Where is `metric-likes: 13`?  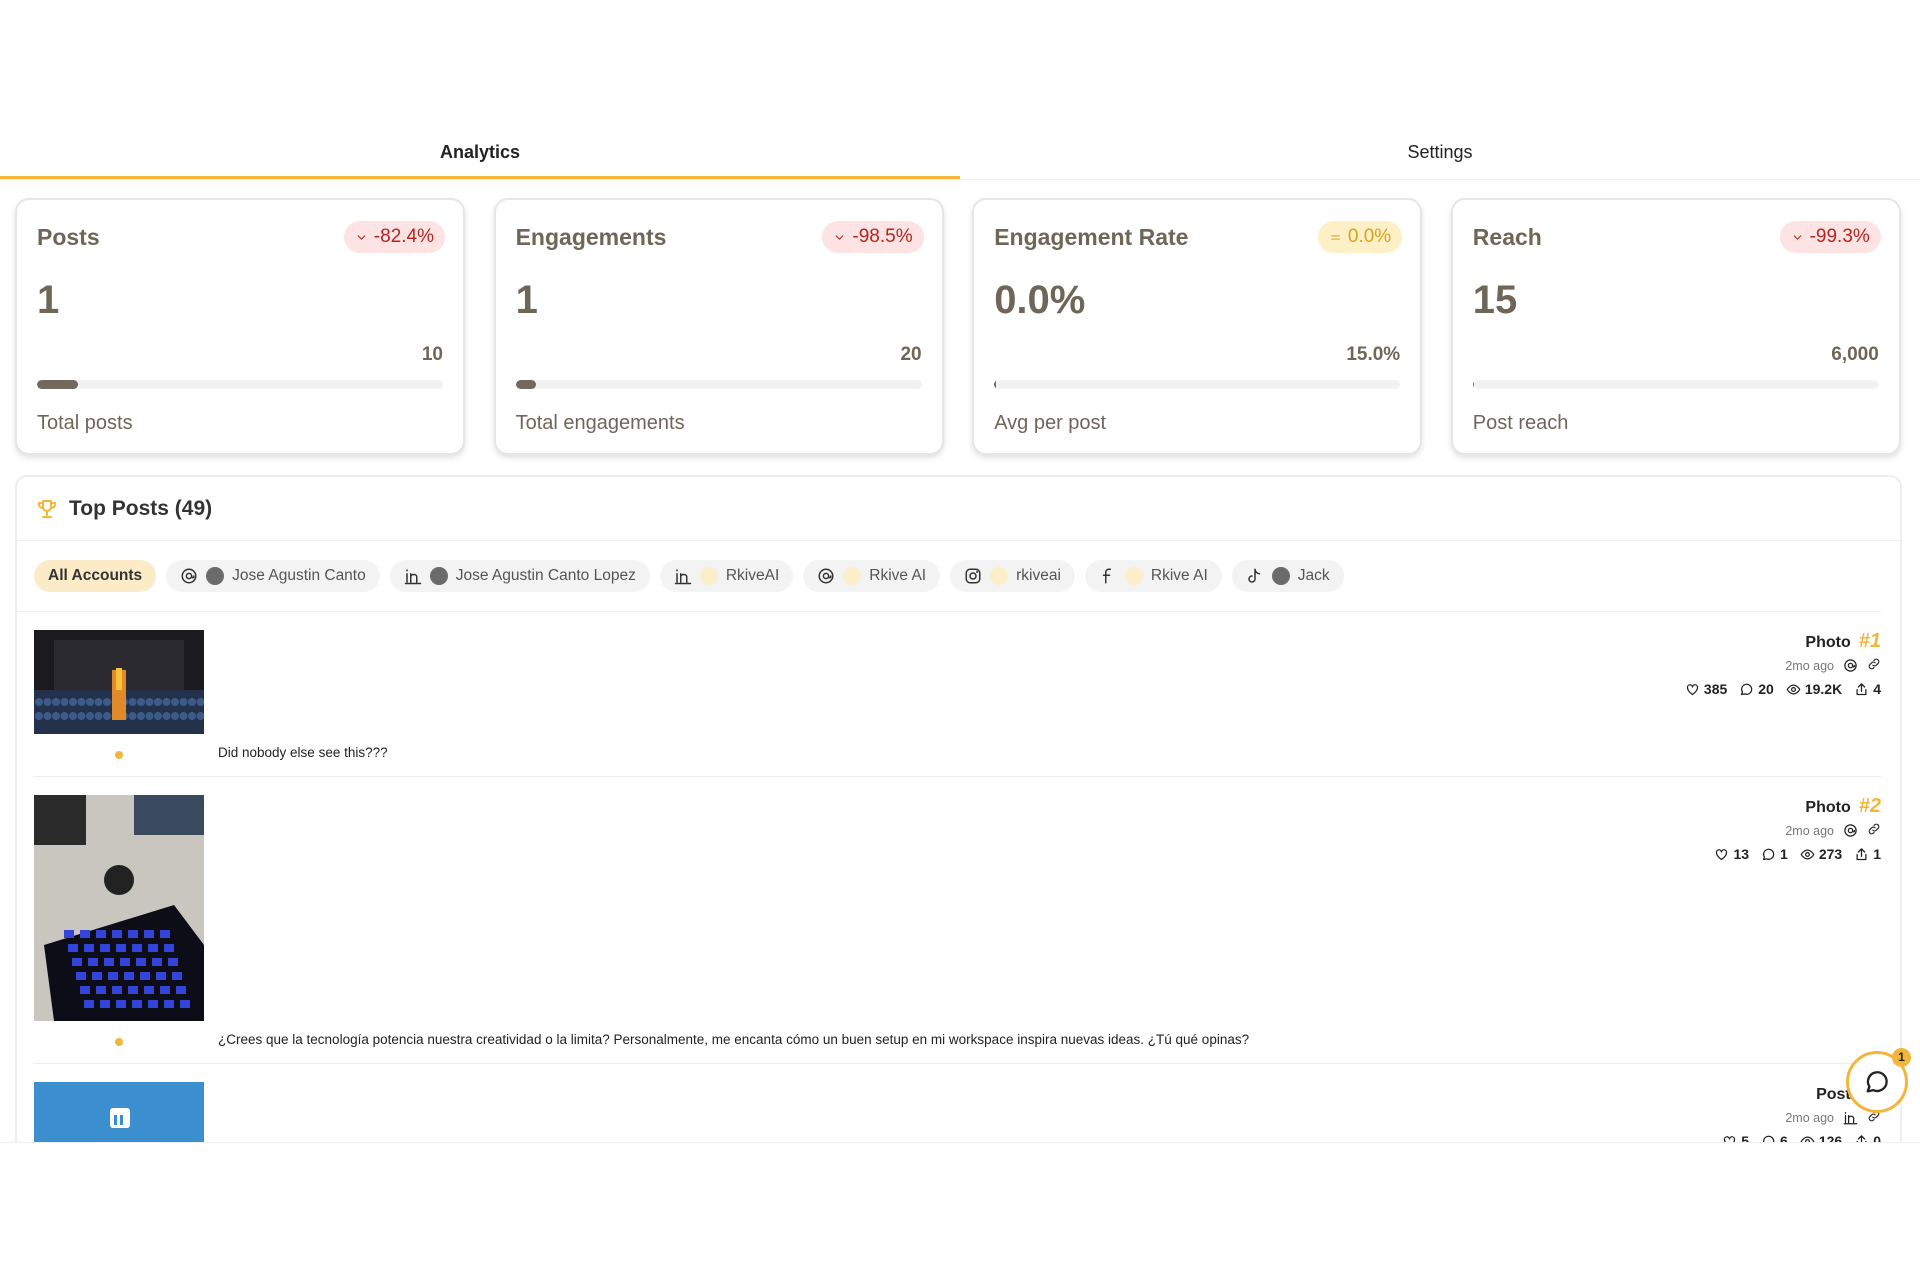 metric-likes: 13 is located at coordinates (1731, 854).